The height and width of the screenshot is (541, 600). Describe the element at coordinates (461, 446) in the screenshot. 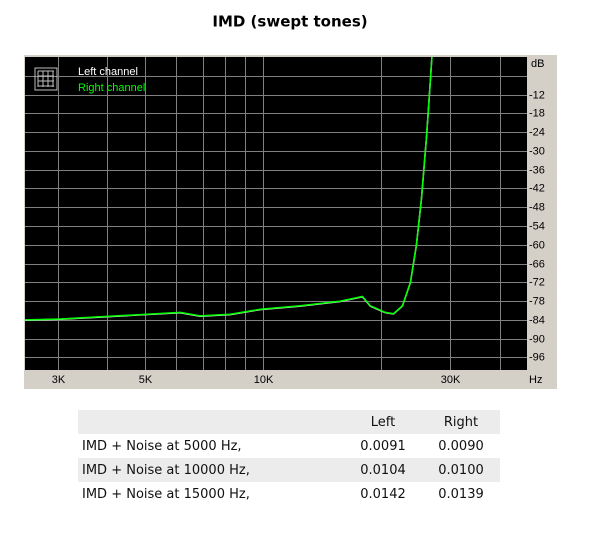

I see `table-cell: 0.0090` at that location.